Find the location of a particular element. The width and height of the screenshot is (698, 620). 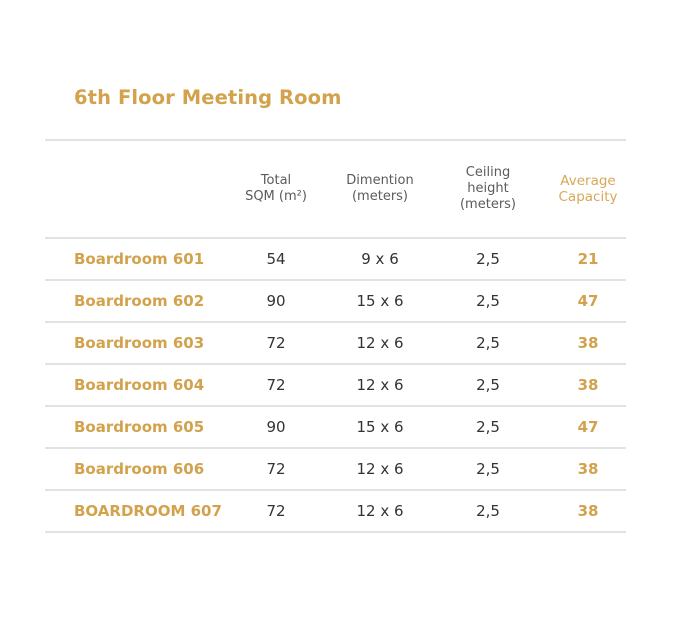

room-sqm: 54 is located at coordinates (276, 259).